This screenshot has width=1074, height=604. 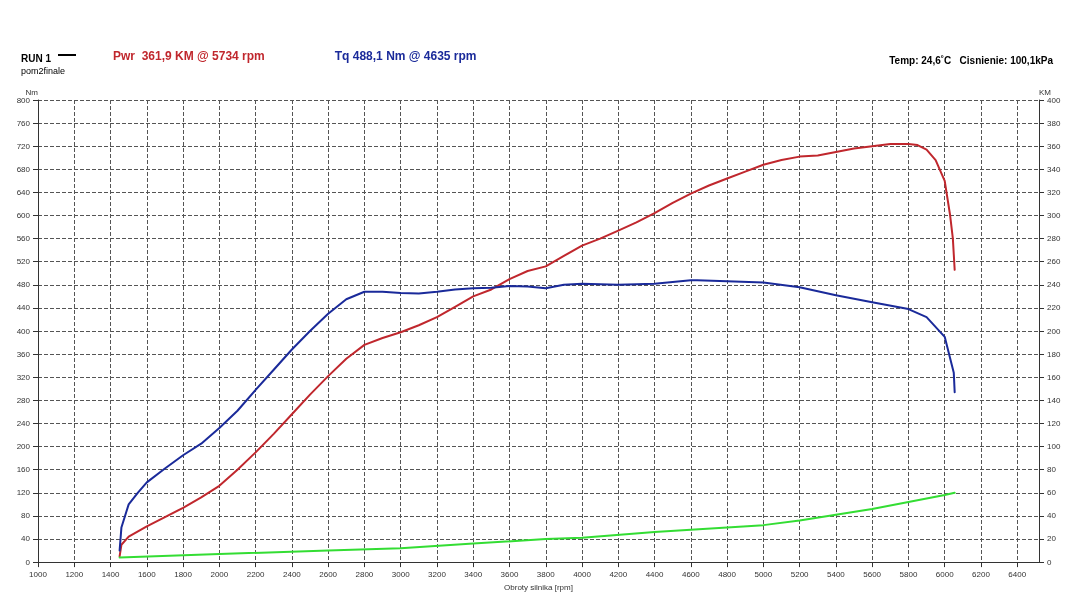 What do you see at coordinates (23, 377) in the screenshot?
I see `y-tick-label: 320` at bounding box center [23, 377].